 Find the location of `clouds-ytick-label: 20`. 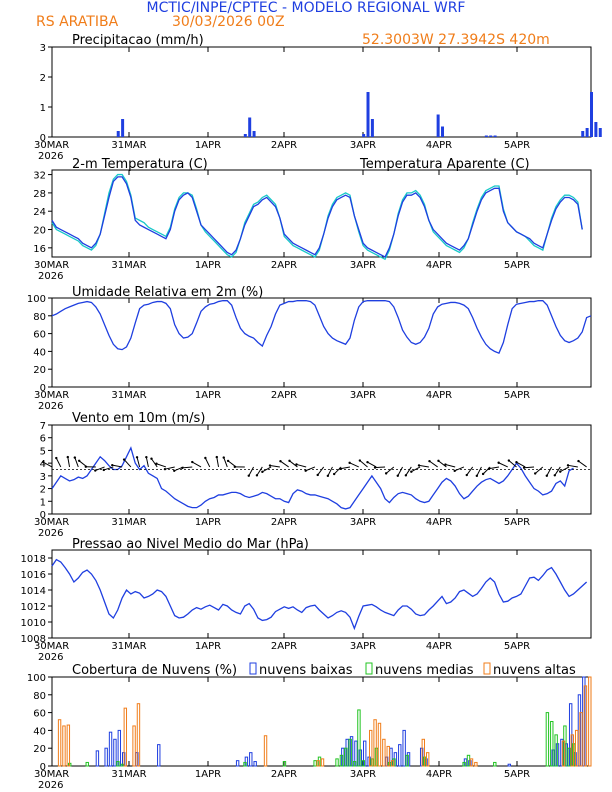

clouds-ytick-label: 20 is located at coordinates (39, 749).